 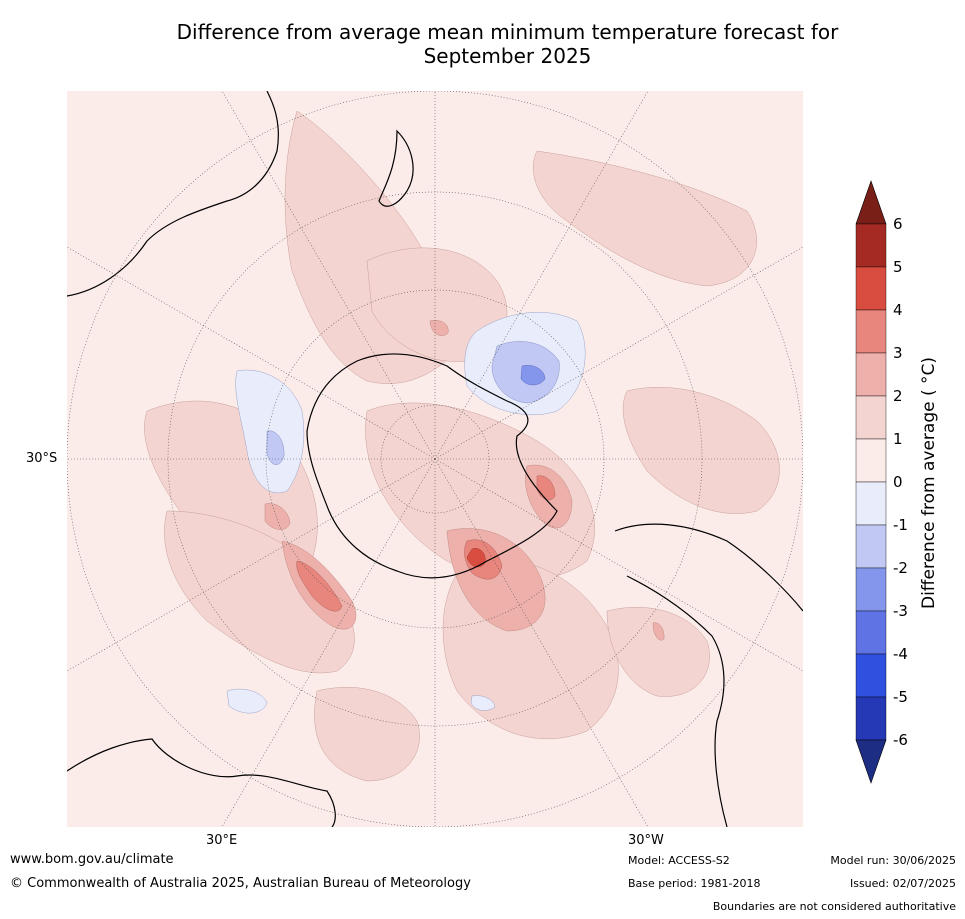 What do you see at coordinates (480, 491) in the screenshot?
I see `anomaly-region-antarctic-atlantic` at bounding box center [480, 491].